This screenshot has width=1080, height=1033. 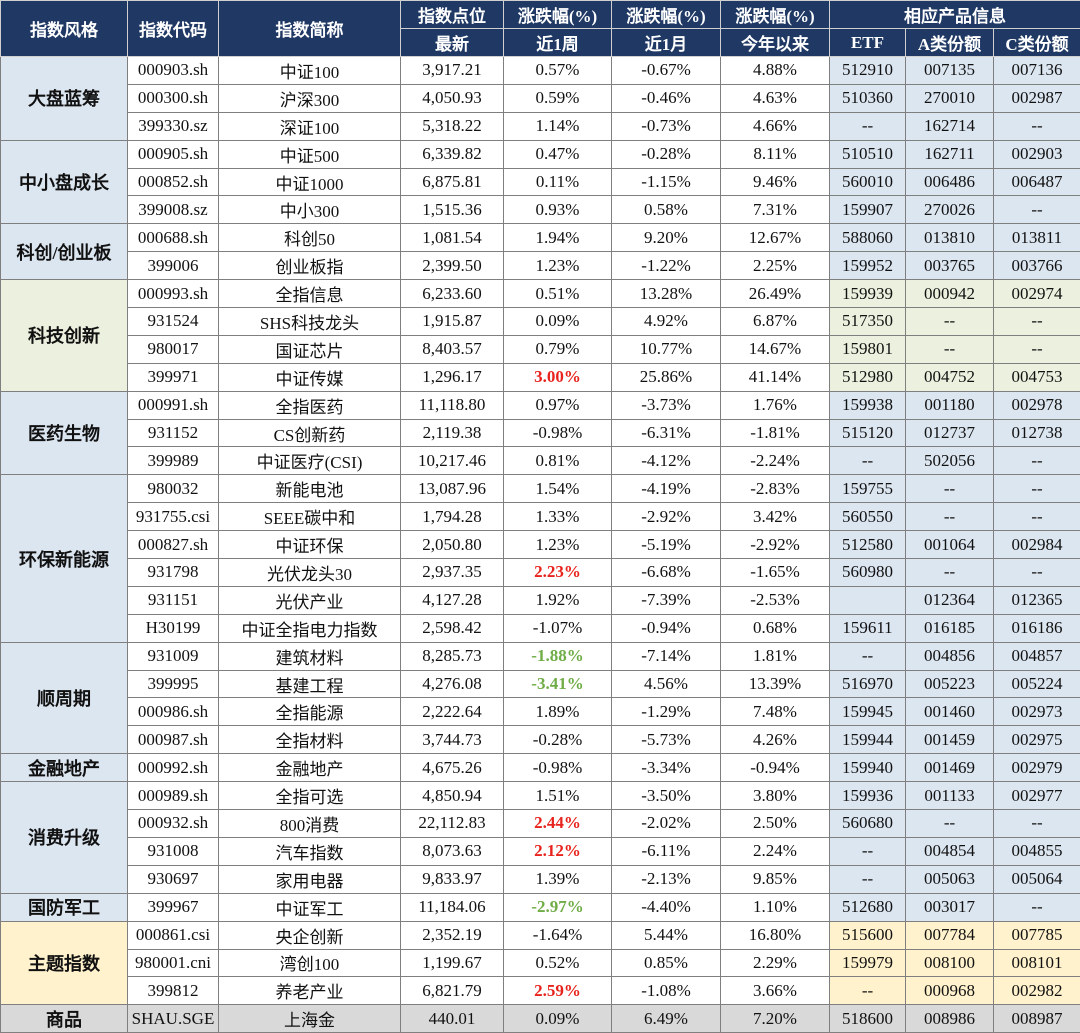 I want to click on table-cell: 515600, so click(x=867, y=935).